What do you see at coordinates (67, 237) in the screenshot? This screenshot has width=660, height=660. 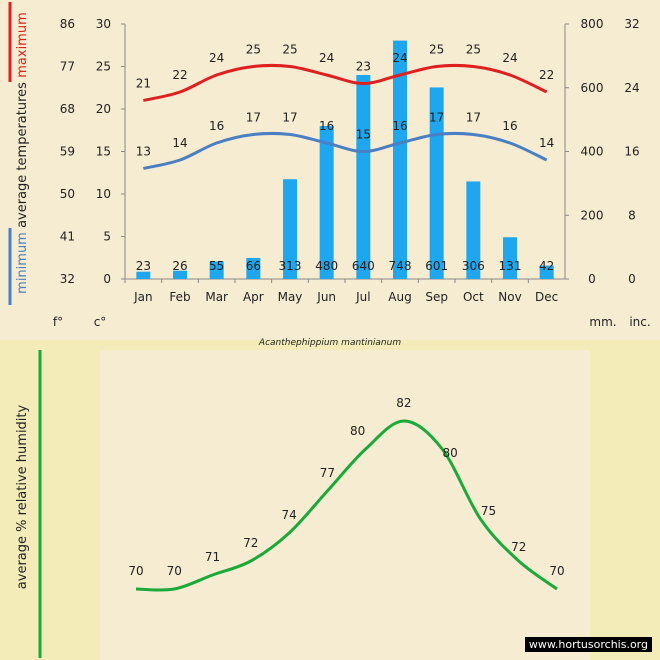 I see `tick-label-f: 41` at bounding box center [67, 237].